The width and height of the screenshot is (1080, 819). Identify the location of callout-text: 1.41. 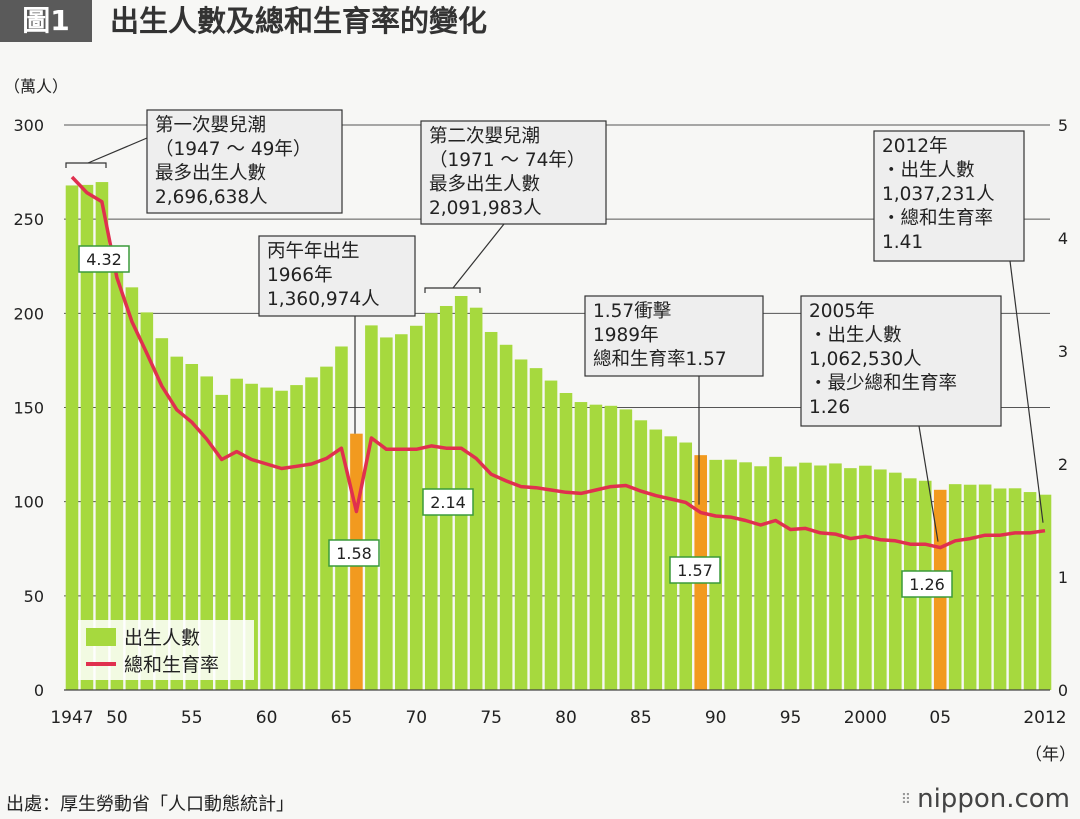
(902, 242).